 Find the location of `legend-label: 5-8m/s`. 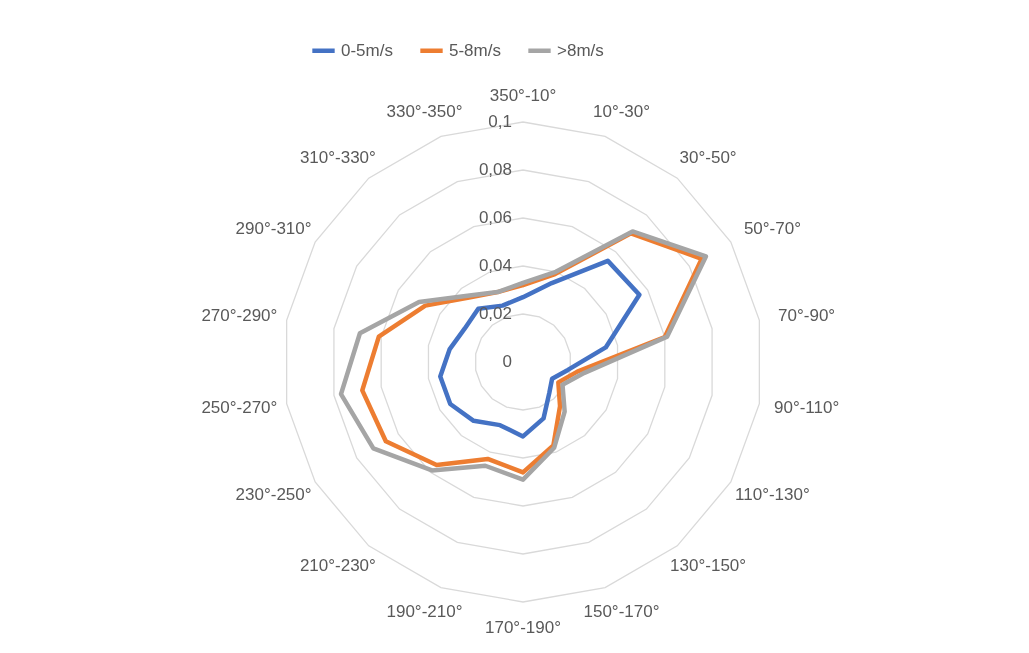

legend-label: 5-8m/s is located at coordinates (475, 50).